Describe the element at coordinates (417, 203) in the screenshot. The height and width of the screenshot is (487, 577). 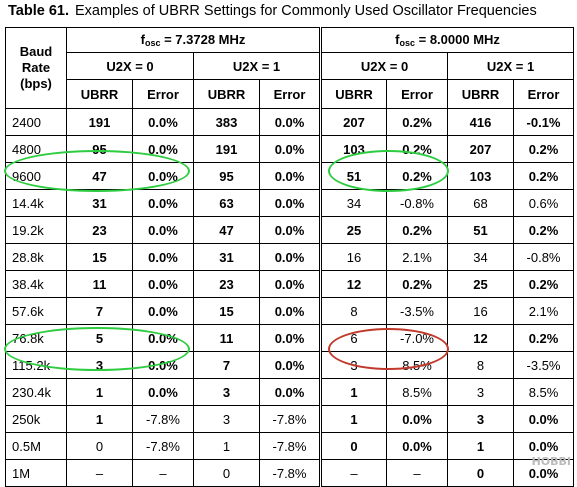
I see `error-value-cell: -0.8%` at that location.